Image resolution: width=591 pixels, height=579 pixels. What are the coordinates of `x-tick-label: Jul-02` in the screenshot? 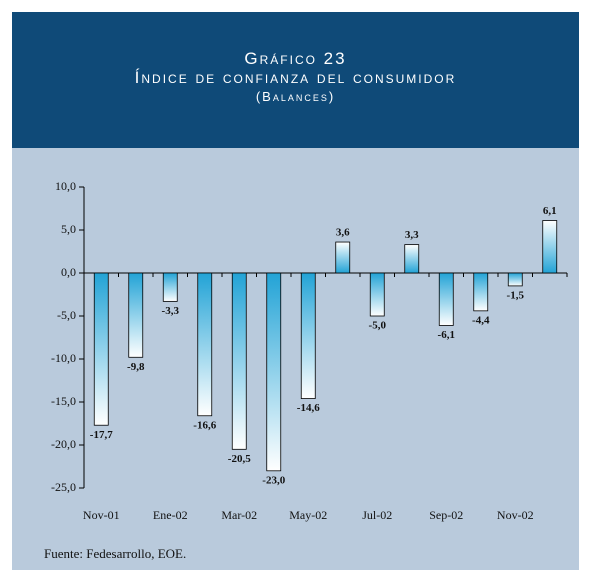 It's located at (377, 515).